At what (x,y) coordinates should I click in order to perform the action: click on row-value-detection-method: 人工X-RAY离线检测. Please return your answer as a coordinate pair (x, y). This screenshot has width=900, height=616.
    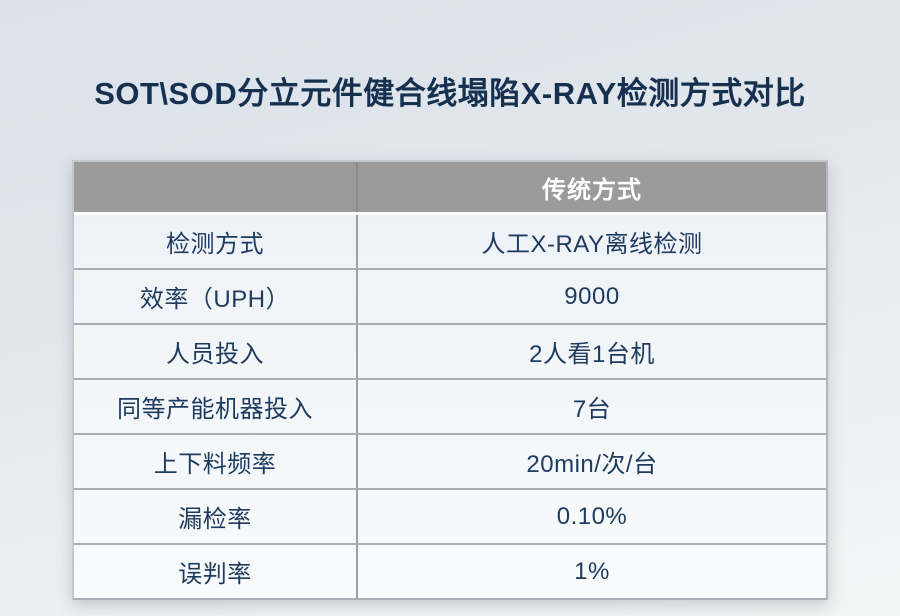
    Looking at the image, I should click on (592, 244).